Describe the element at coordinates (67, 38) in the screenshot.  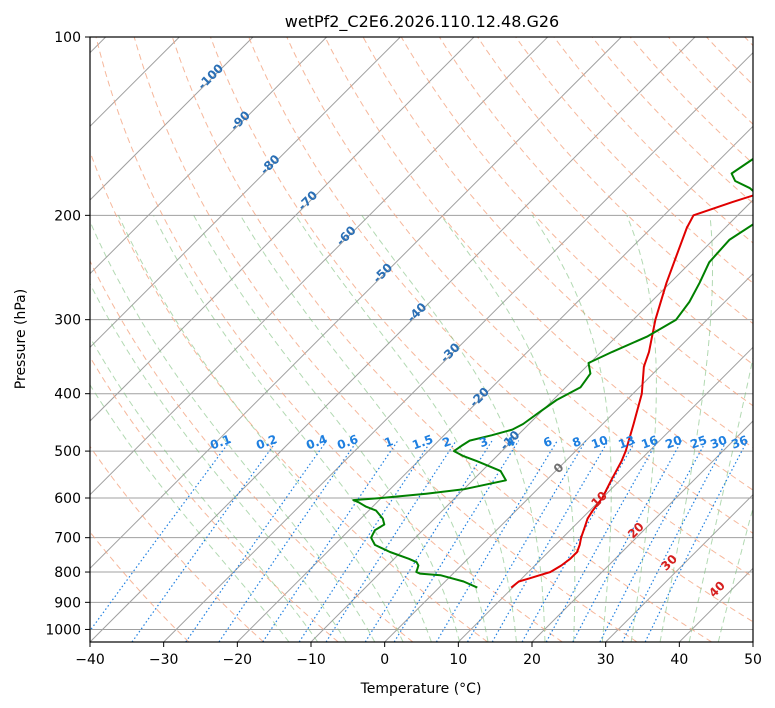
I see `y-tick-label: 100` at that location.